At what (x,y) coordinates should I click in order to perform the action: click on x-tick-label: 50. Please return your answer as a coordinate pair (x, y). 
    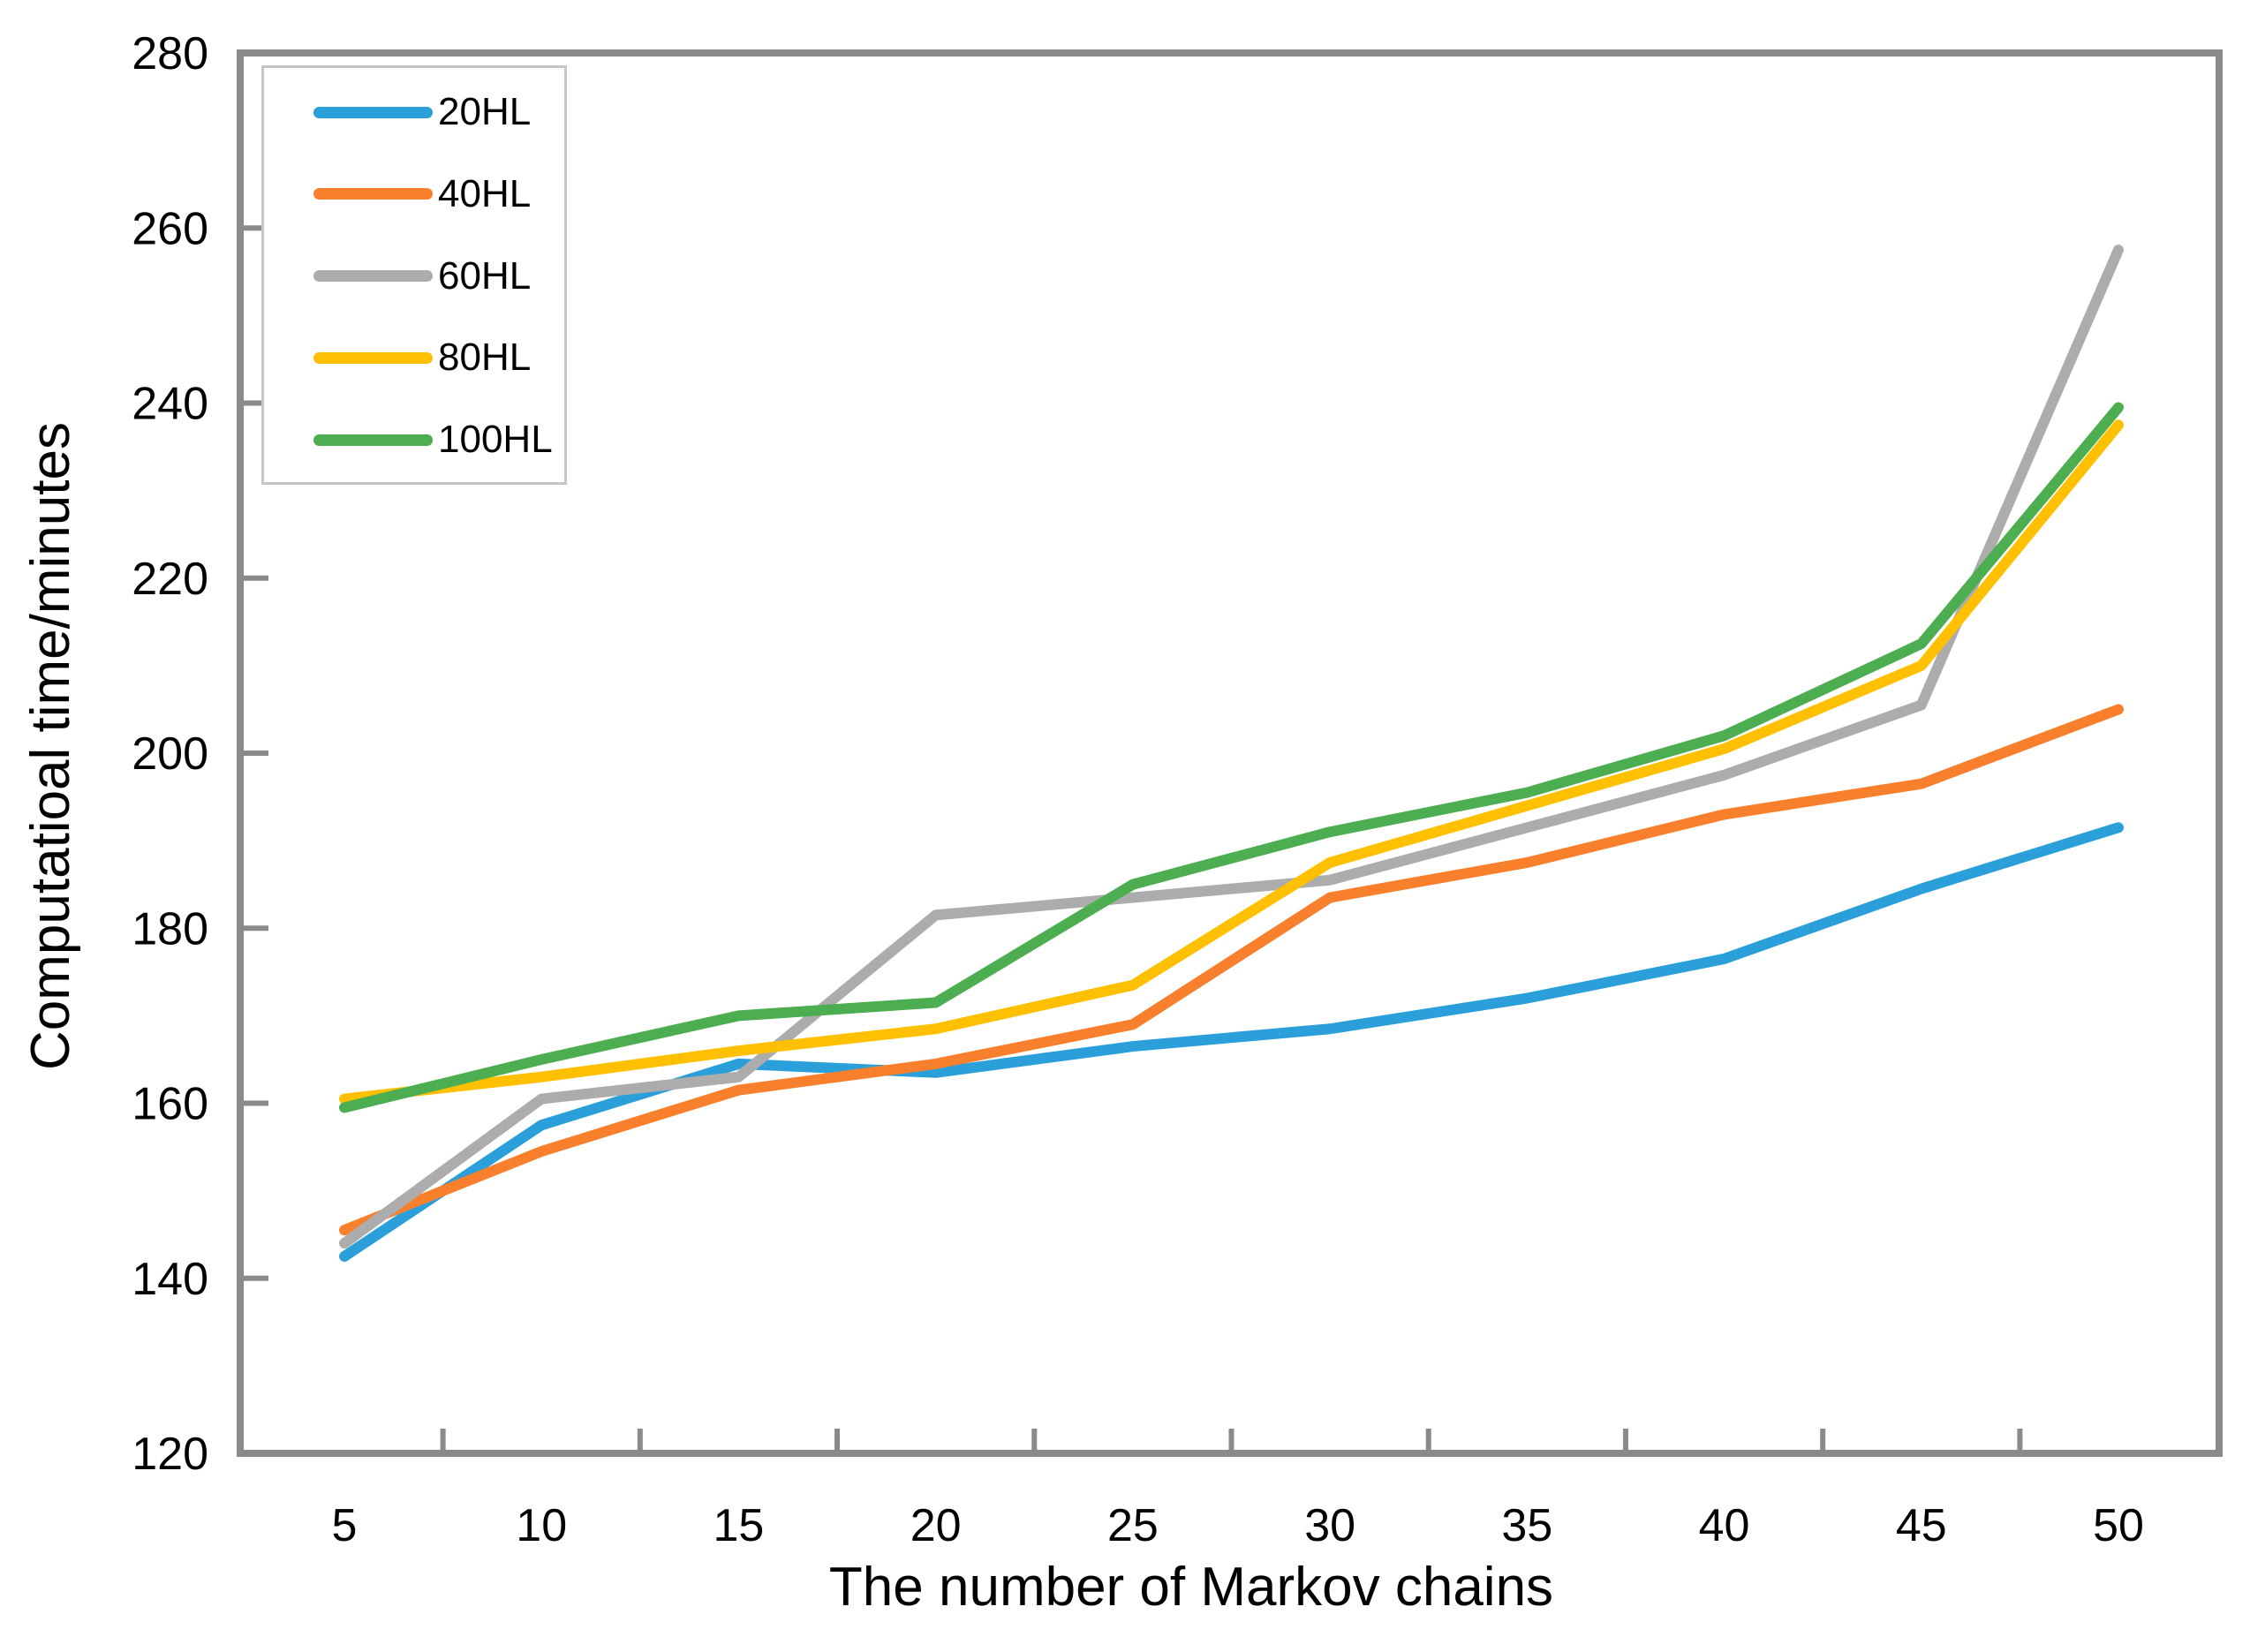
    Looking at the image, I should click on (2118, 1525).